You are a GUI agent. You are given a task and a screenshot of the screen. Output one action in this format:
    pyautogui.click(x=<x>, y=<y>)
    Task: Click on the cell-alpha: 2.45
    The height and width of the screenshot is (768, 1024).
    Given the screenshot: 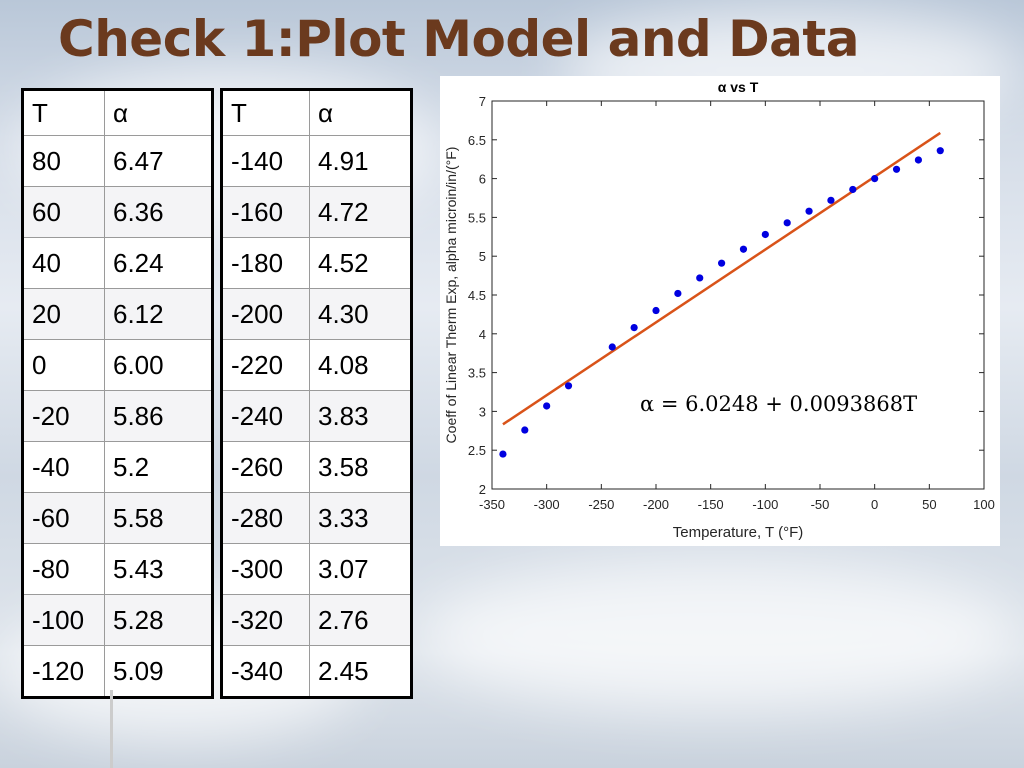 What is the action you would take?
    pyautogui.click(x=360, y=671)
    